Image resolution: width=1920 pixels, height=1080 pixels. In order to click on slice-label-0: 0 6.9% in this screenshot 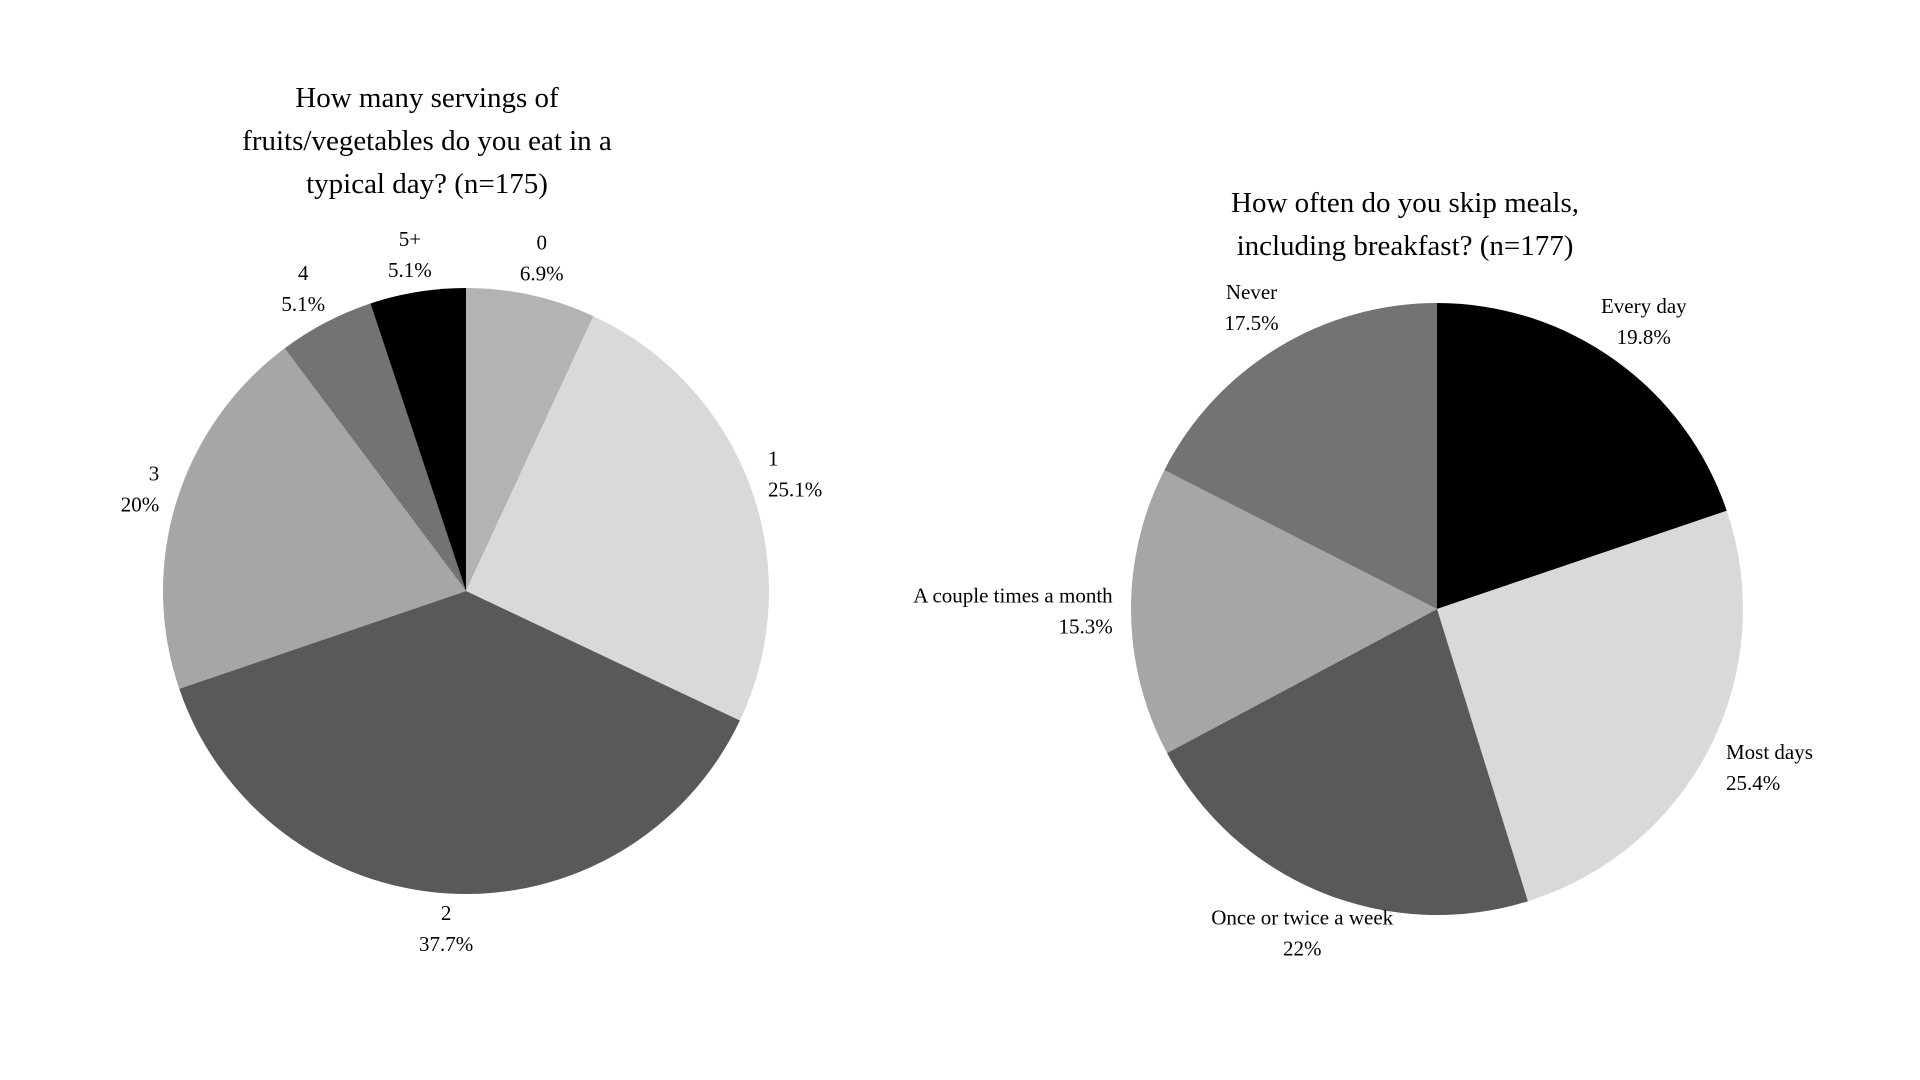, I will do `click(542, 258)`.